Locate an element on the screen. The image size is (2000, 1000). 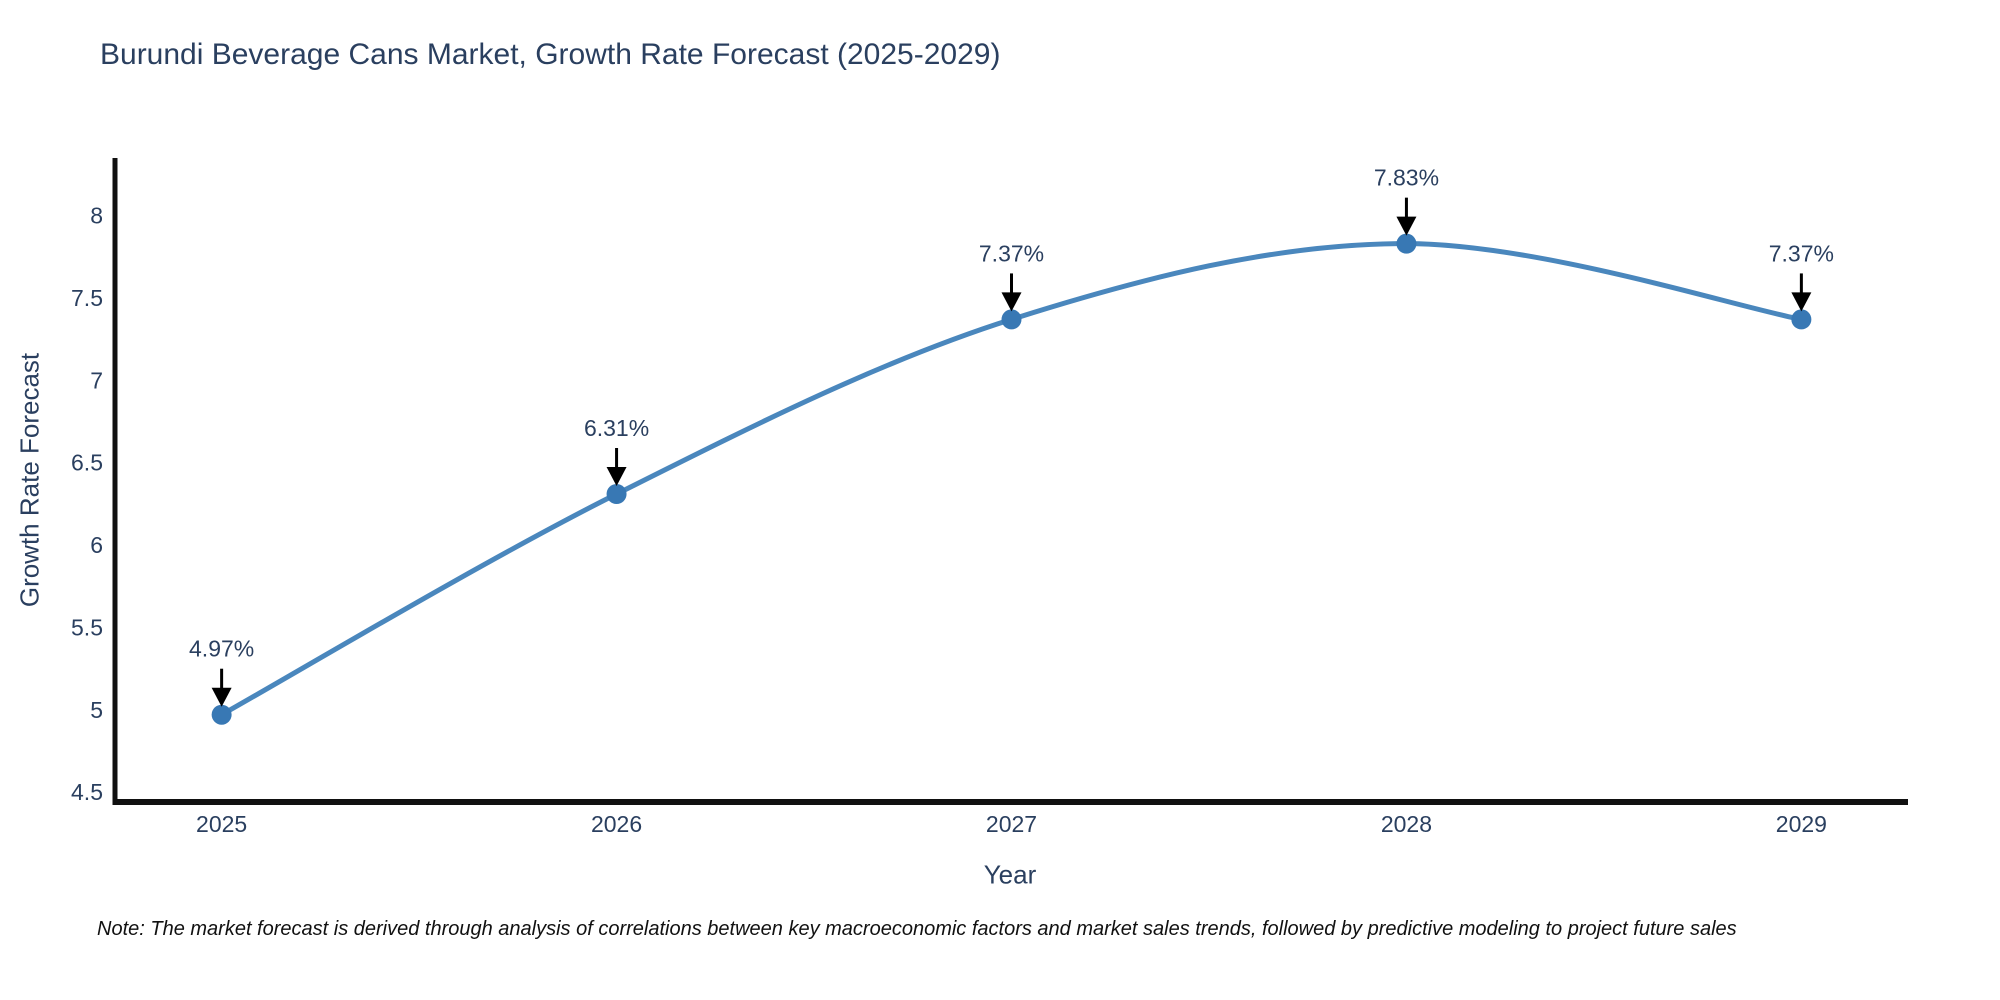
y-tick-label: 6 is located at coordinates (96, 545).